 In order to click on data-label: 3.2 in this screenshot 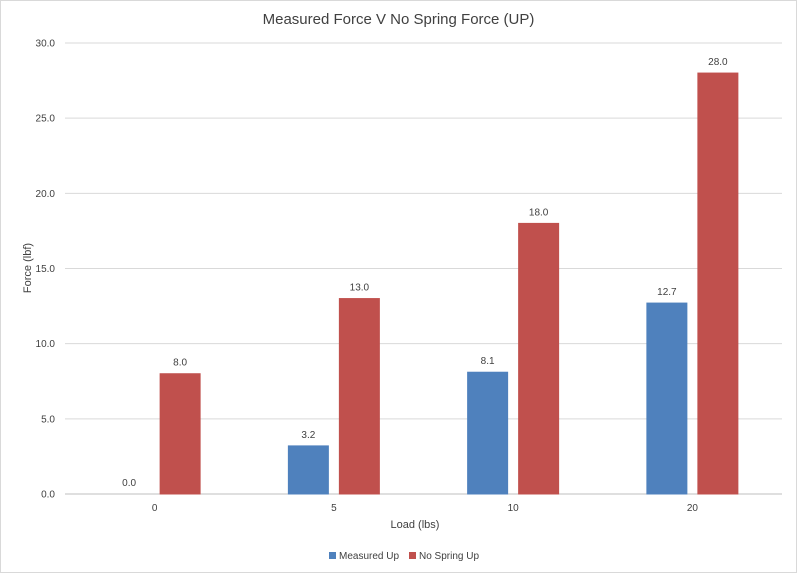, I will do `click(308, 435)`.